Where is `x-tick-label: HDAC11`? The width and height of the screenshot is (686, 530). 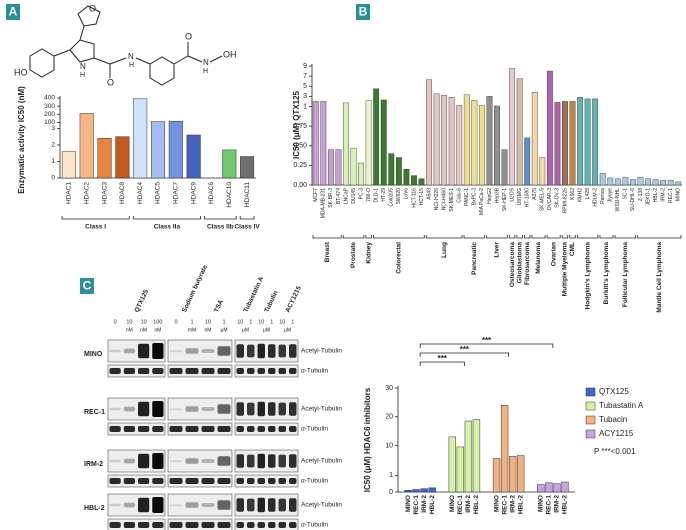
x-tick-label: HDAC11 is located at coordinates (247, 195).